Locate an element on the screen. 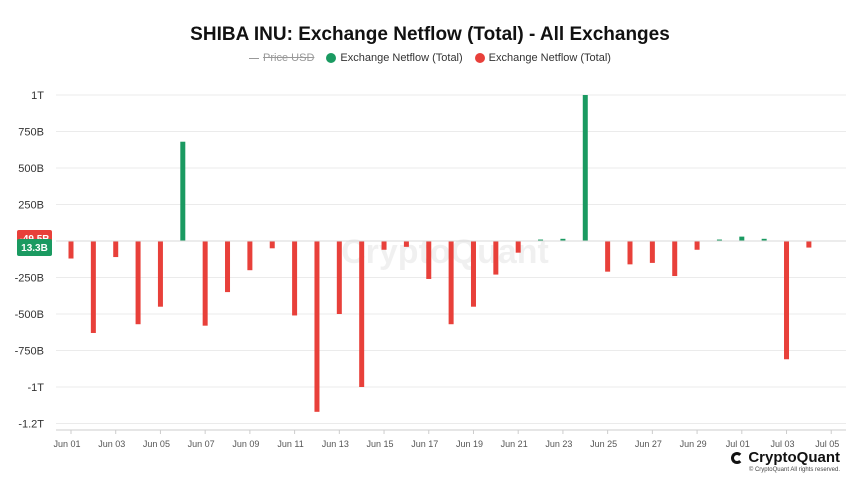  watermark-text: CryptoQuant is located at coordinates (445, 252).